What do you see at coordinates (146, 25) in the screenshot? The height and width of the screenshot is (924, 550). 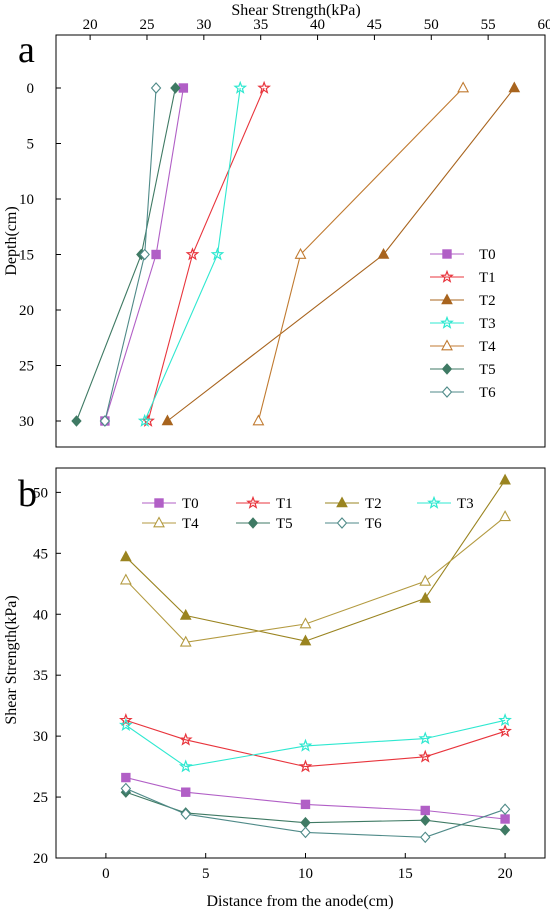 I see `x-tick-label: 25` at bounding box center [146, 25].